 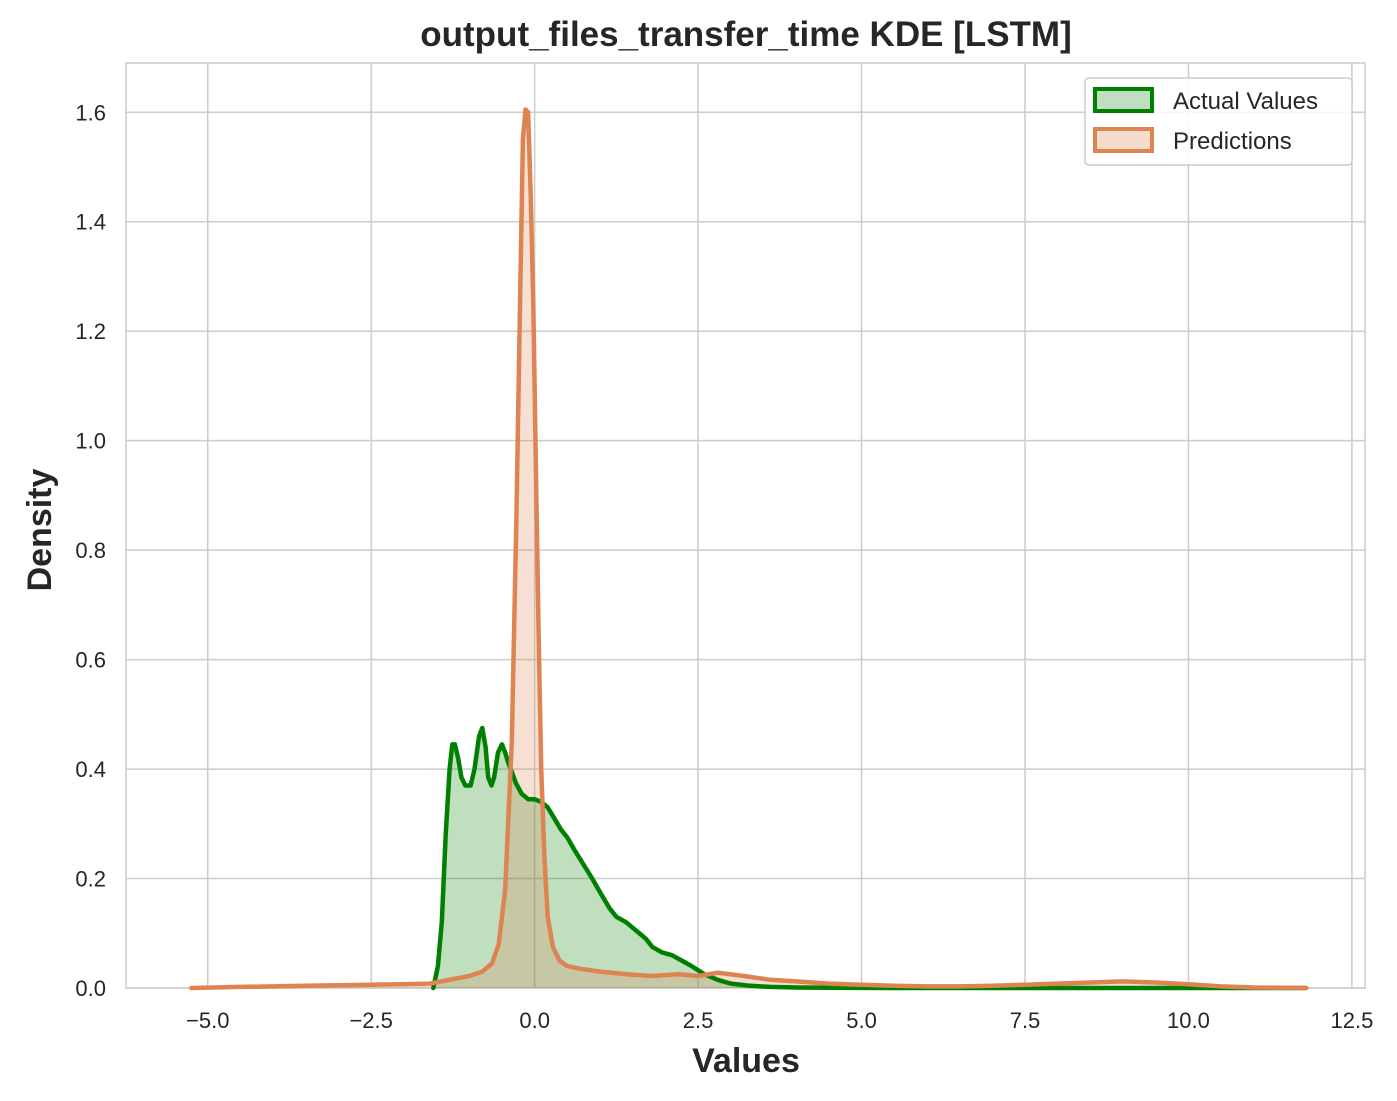 I want to click on y-tick-label: 0.4, so click(x=90, y=769).